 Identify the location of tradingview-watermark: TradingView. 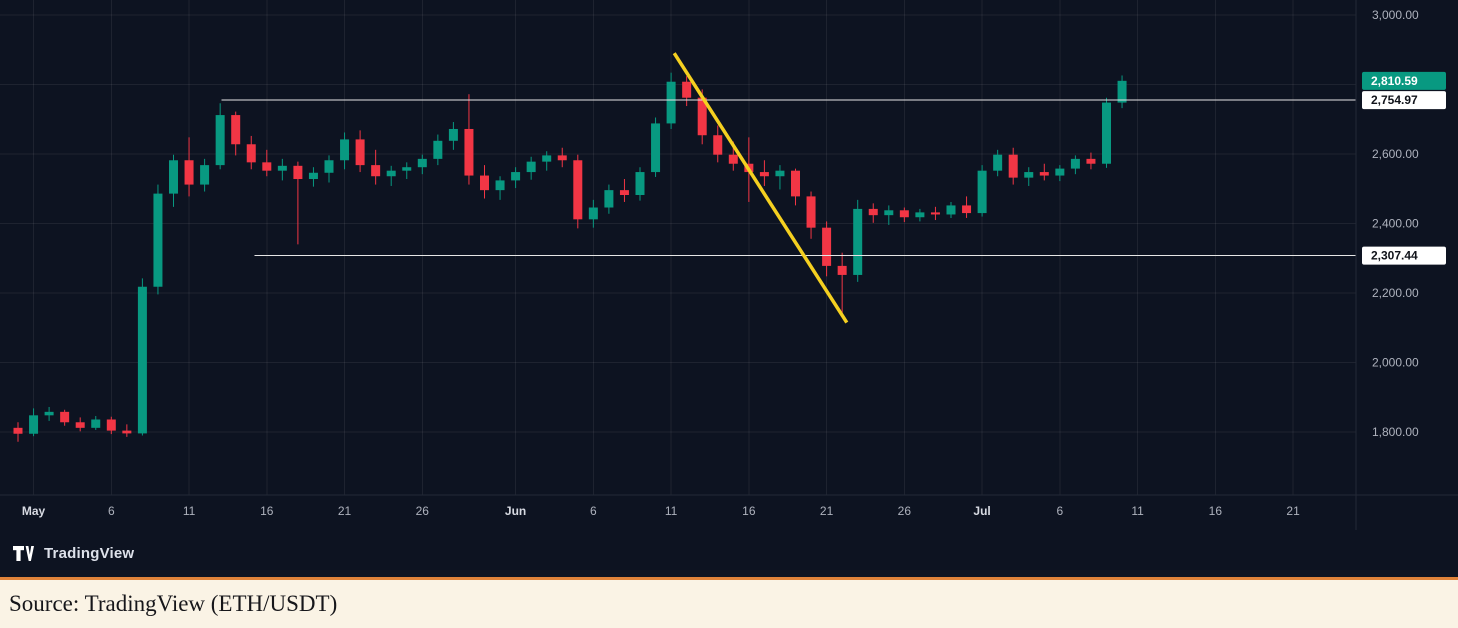
(729, 553).